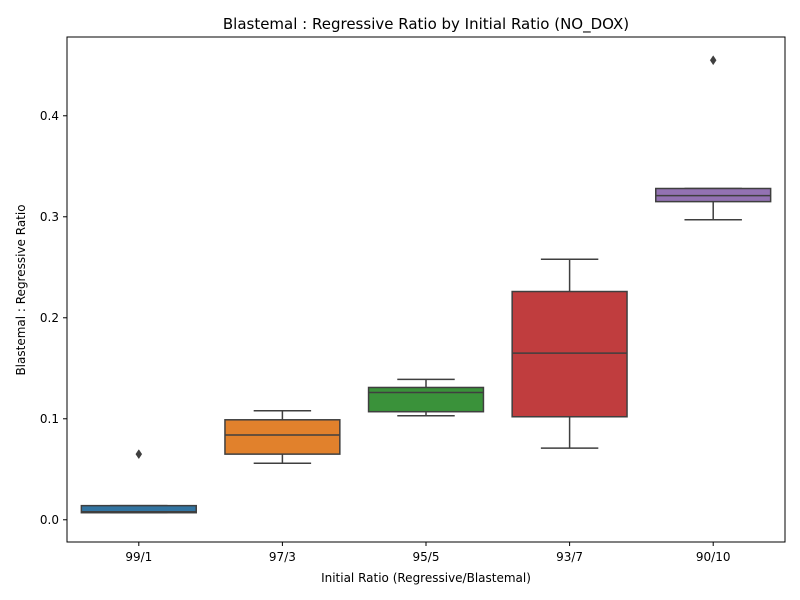  Describe the element at coordinates (49, 520) in the screenshot. I see `y-tick-label-1: 0.0` at that location.